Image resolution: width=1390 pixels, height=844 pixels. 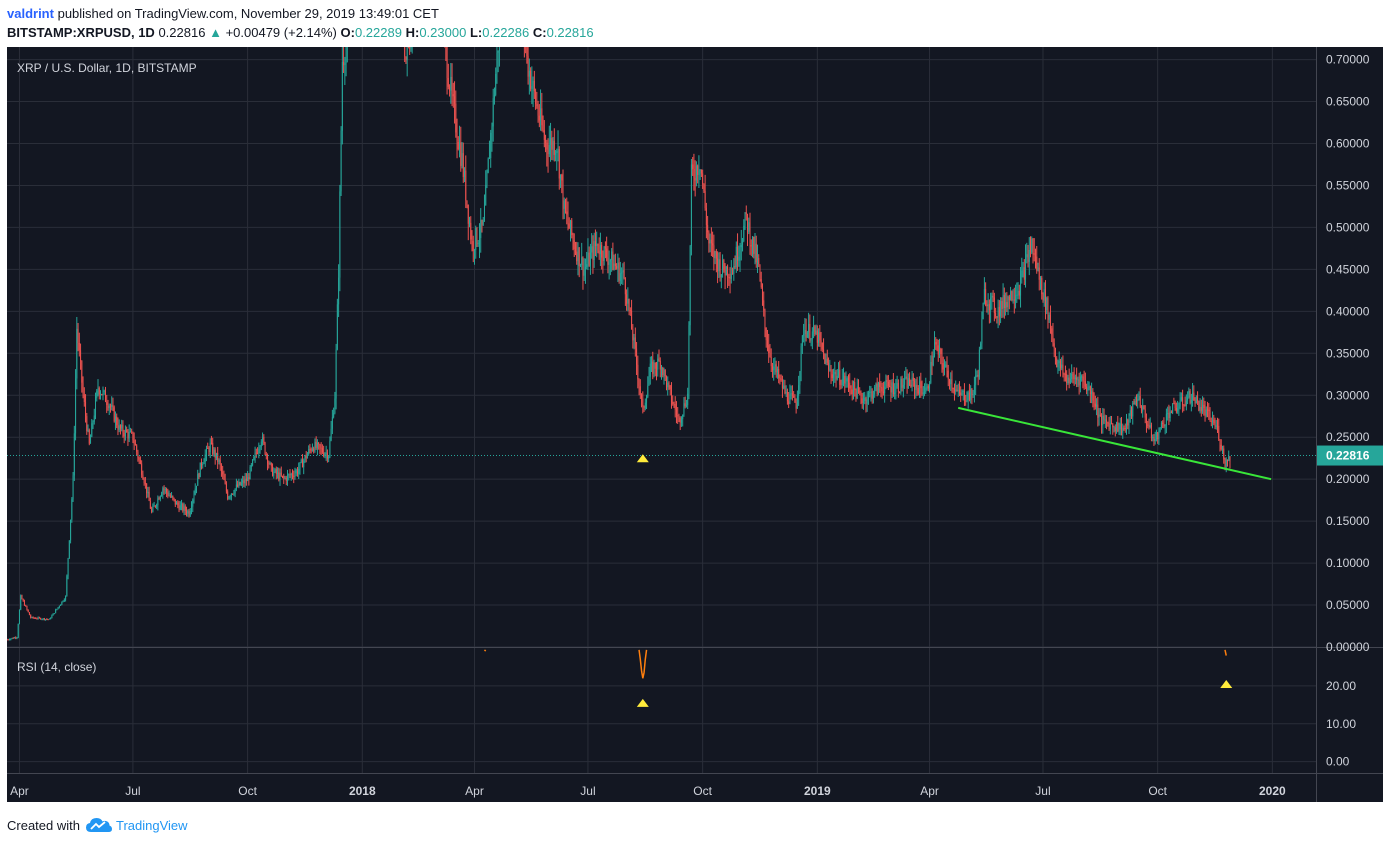 What do you see at coordinates (587, 791) in the screenshot?
I see `time-tick-label: Jul` at bounding box center [587, 791].